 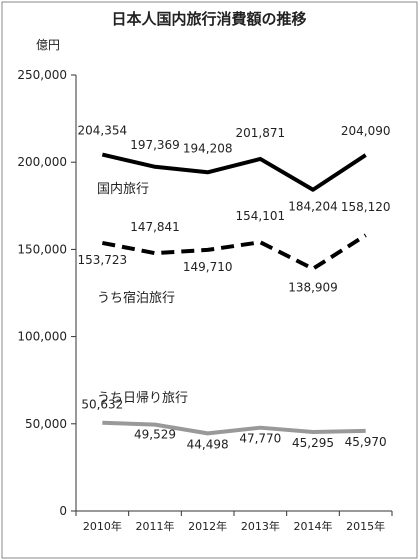 I want to click on data-label: 47,770, so click(x=260, y=439).